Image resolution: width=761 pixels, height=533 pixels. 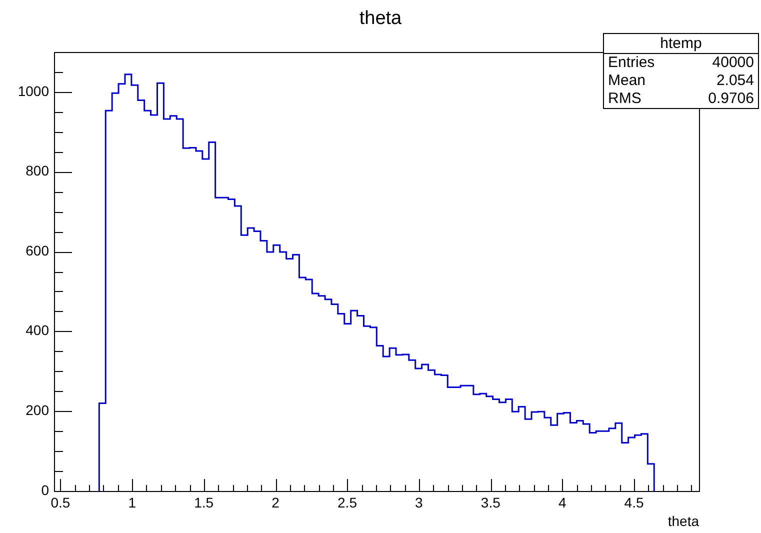 What do you see at coordinates (683, 521) in the screenshot?
I see `x-axis-title: theta` at bounding box center [683, 521].